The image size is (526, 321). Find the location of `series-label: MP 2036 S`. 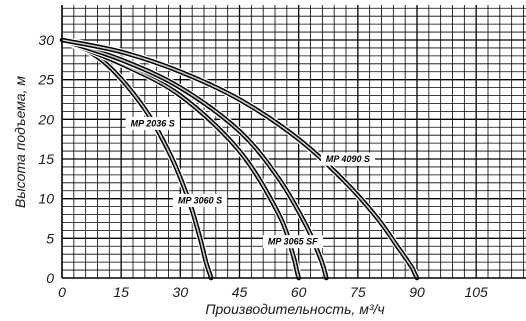

series-label: MP 2036 S is located at coordinates (152, 123).